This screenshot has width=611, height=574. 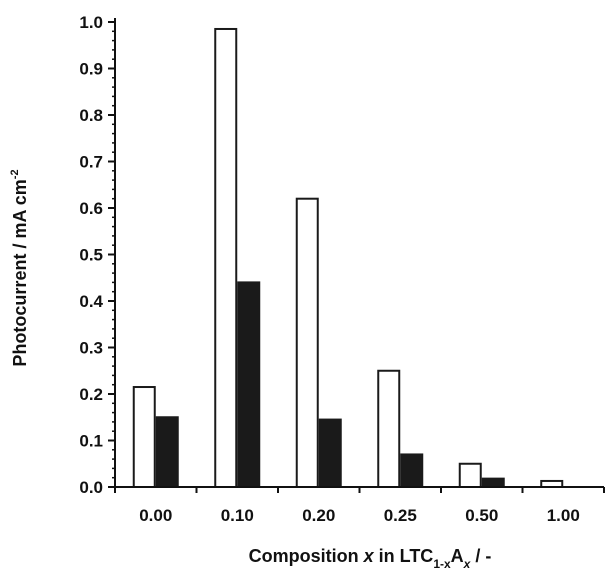 What do you see at coordinates (91, 115) in the screenshot?
I see `y-tick-label: 0.8` at bounding box center [91, 115].